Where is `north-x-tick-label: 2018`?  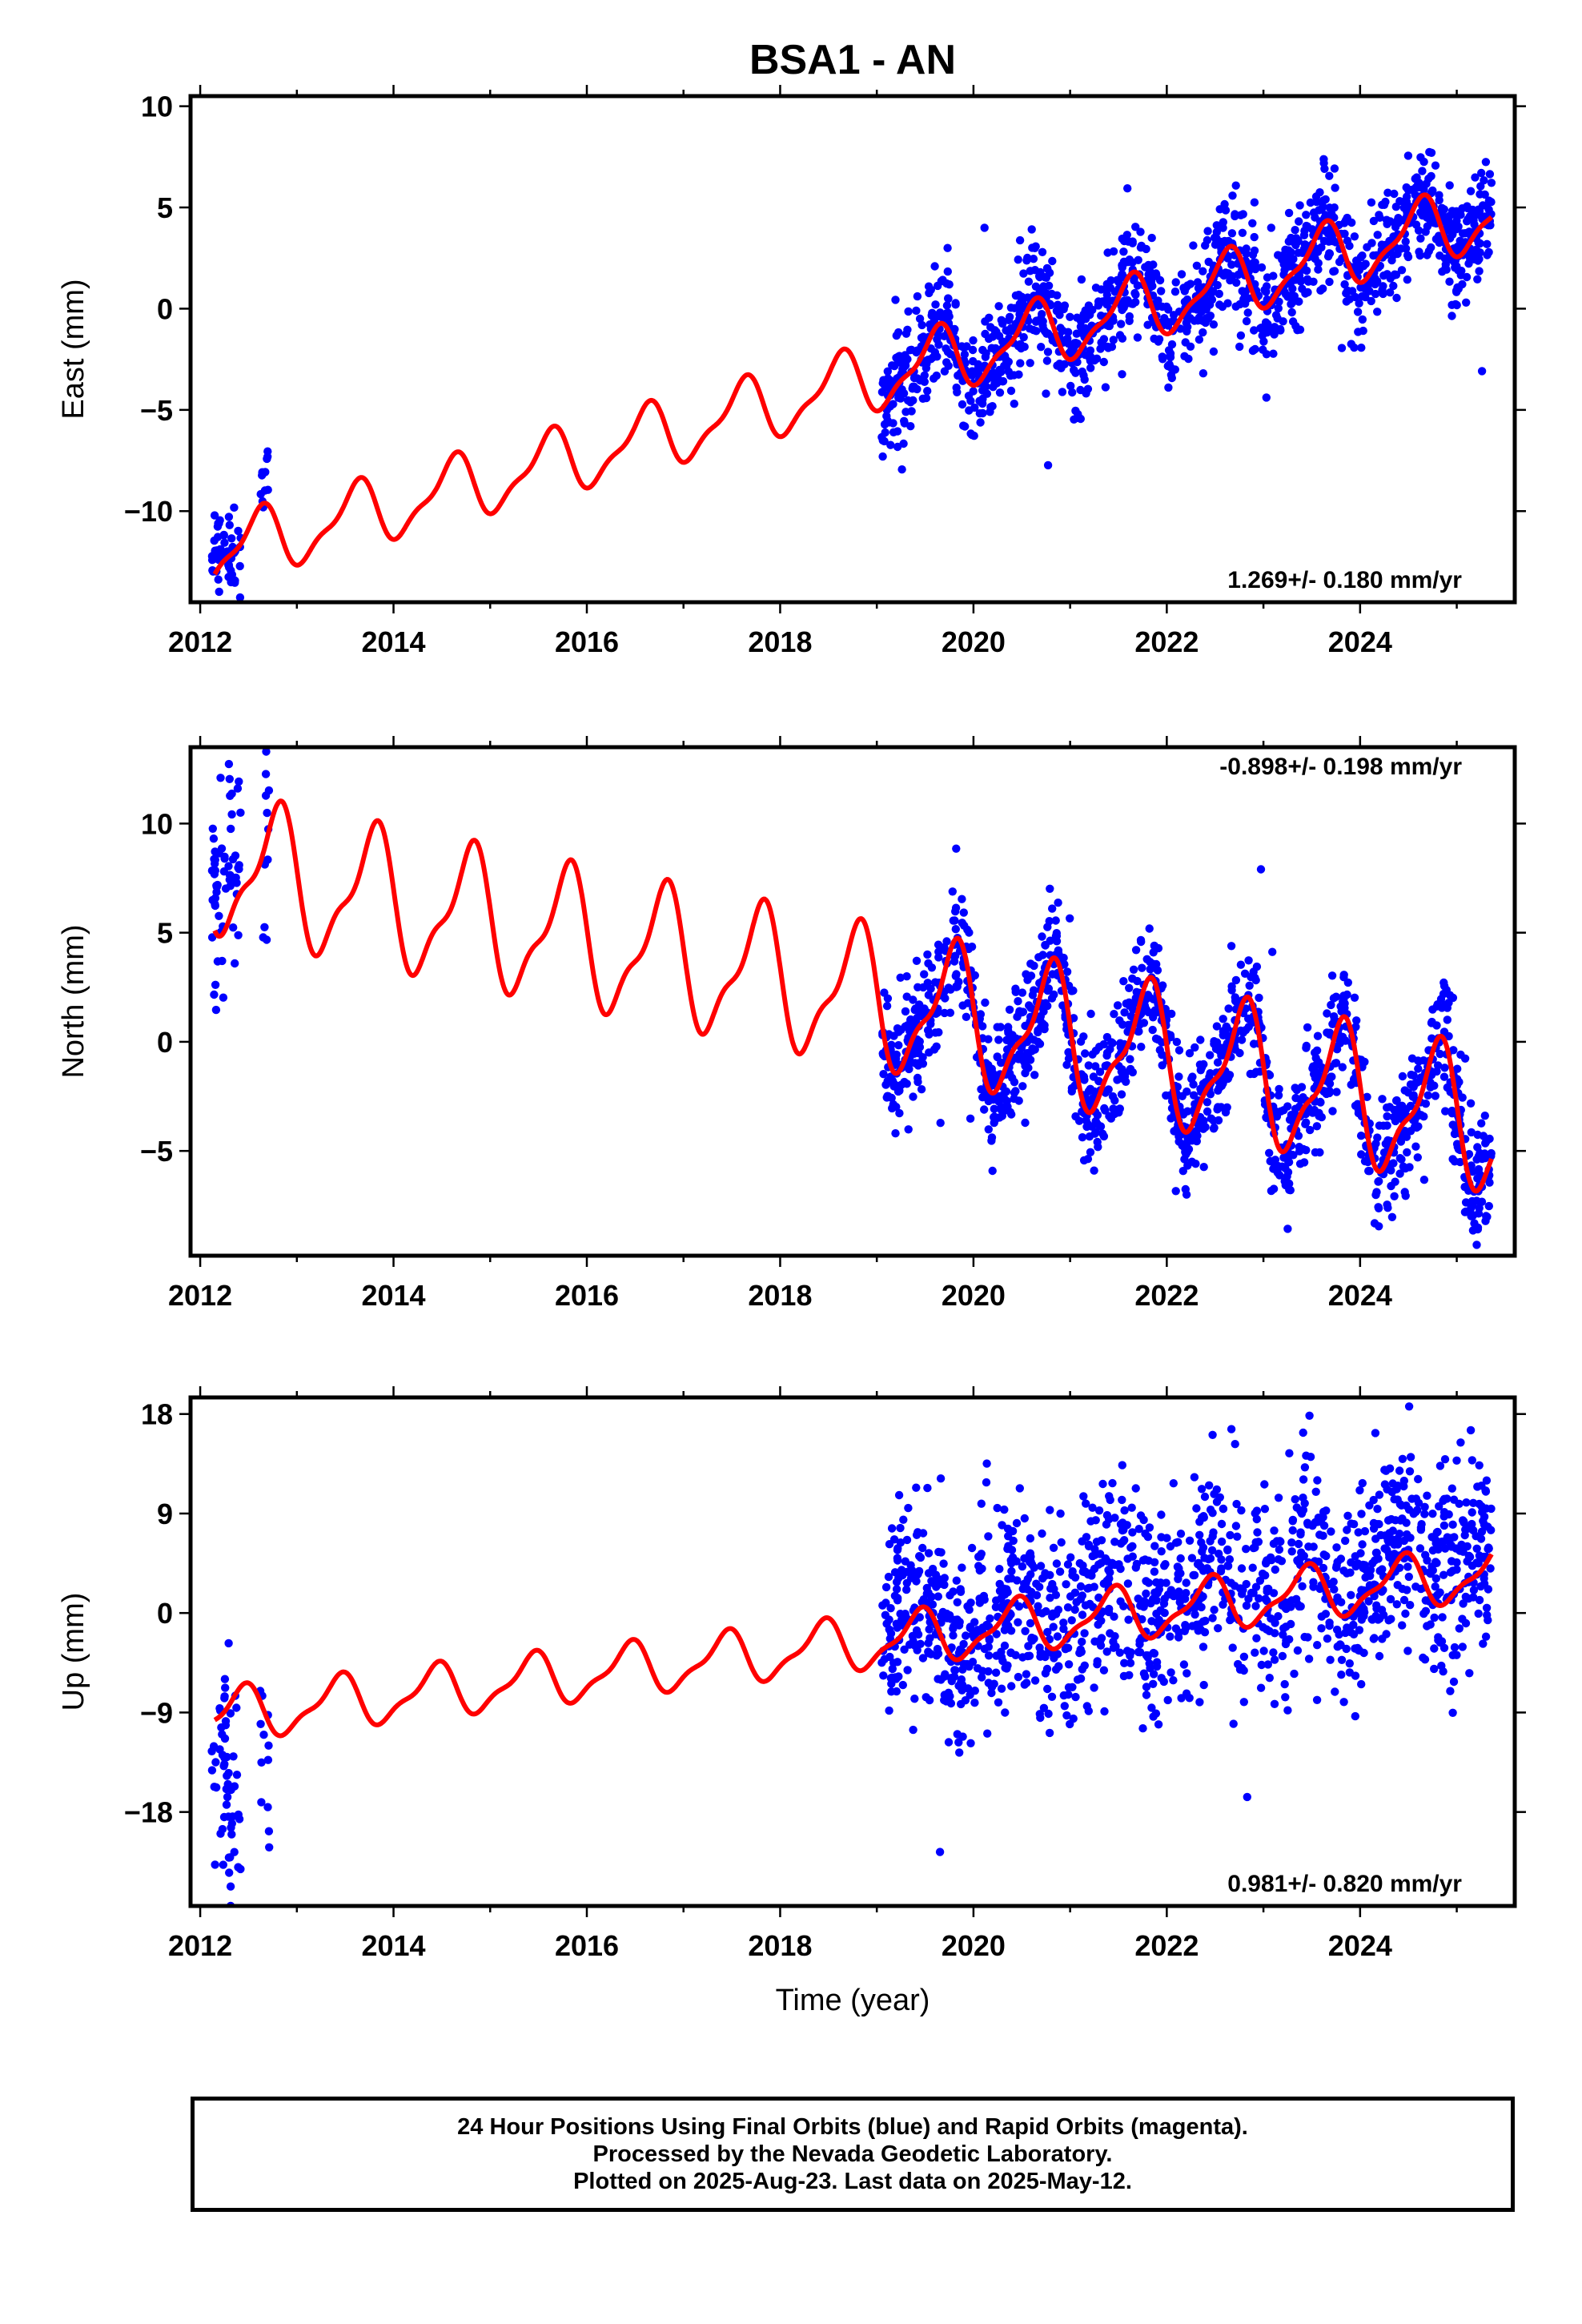 north-x-tick-label: 2018 is located at coordinates (780, 1295).